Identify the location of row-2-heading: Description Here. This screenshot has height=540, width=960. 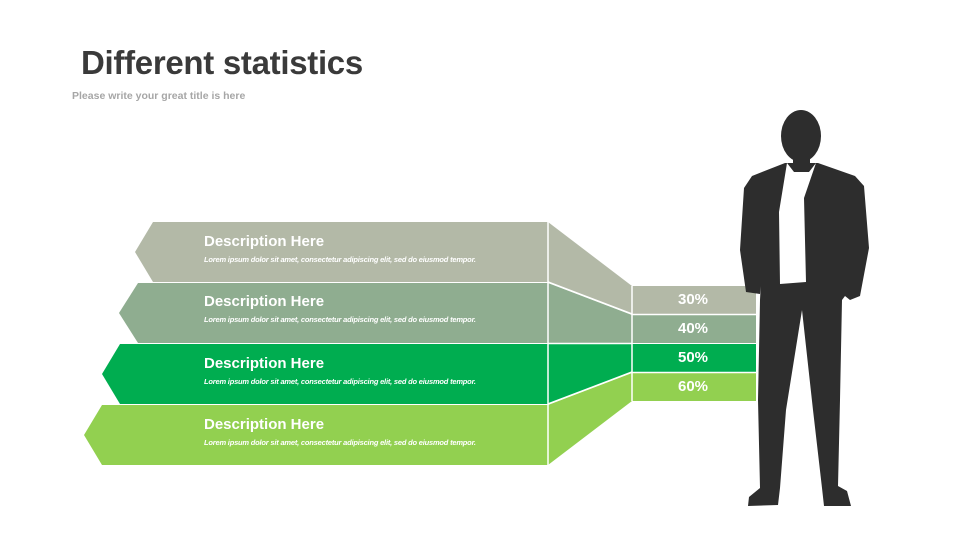
(264, 301).